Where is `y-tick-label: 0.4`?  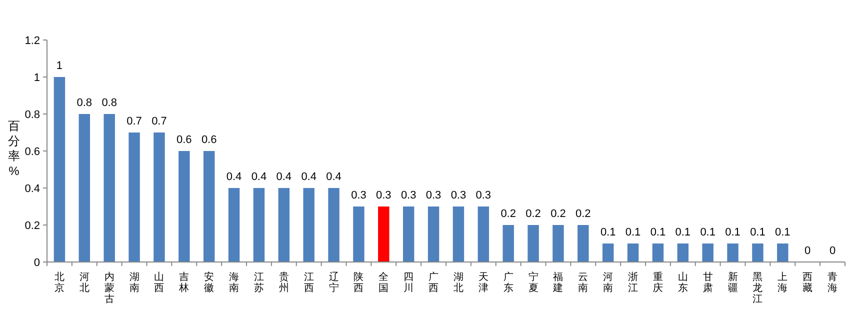 y-tick-label: 0.4 is located at coordinates (32, 189).